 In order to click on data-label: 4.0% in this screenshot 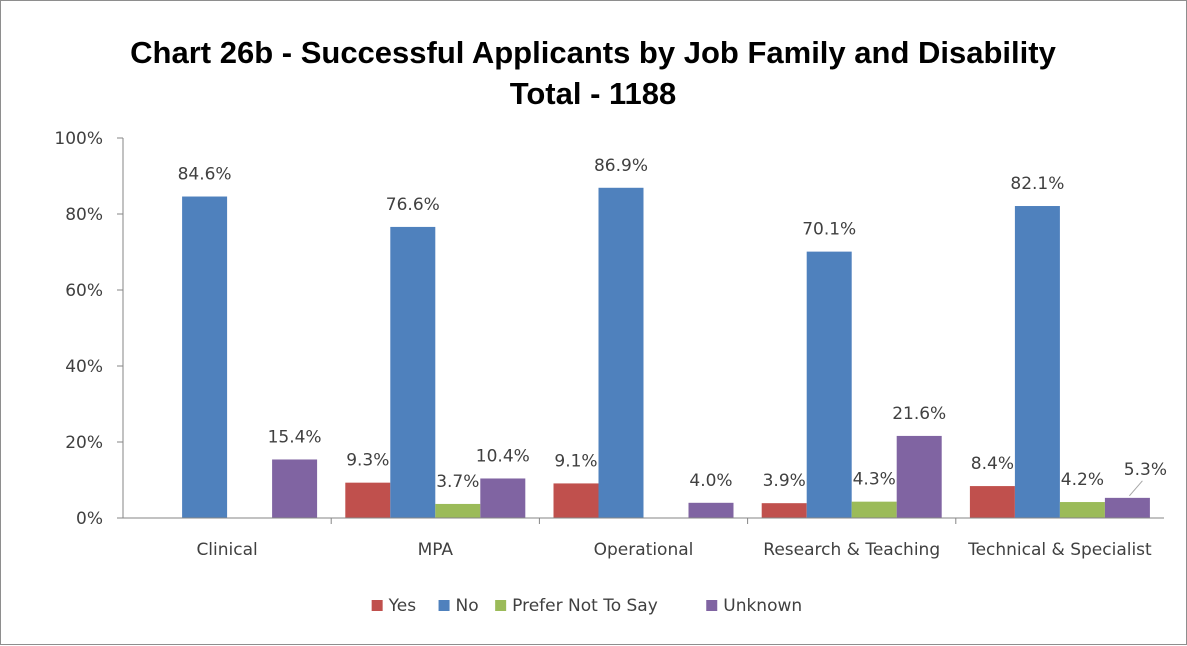, I will do `click(710, 481)`.